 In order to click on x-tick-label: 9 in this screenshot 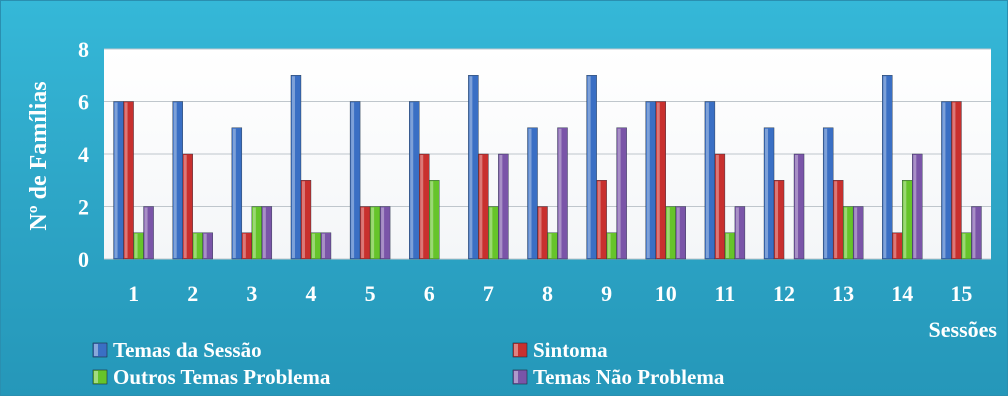, I will do `click(606, 293)`.